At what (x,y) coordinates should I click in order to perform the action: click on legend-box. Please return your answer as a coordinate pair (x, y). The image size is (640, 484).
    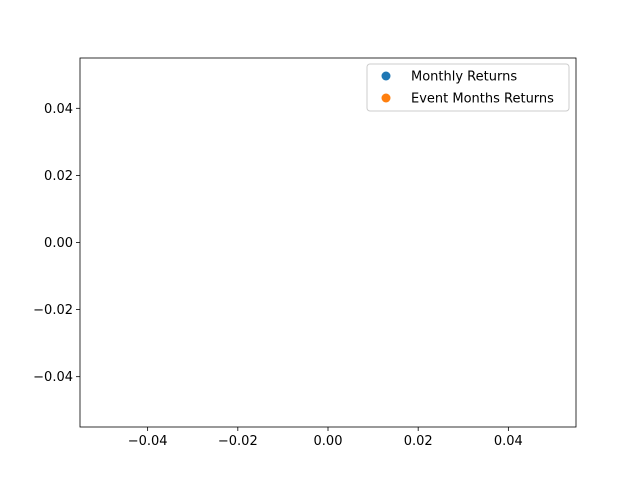
    Looking at the image, I should click on (468, 87).